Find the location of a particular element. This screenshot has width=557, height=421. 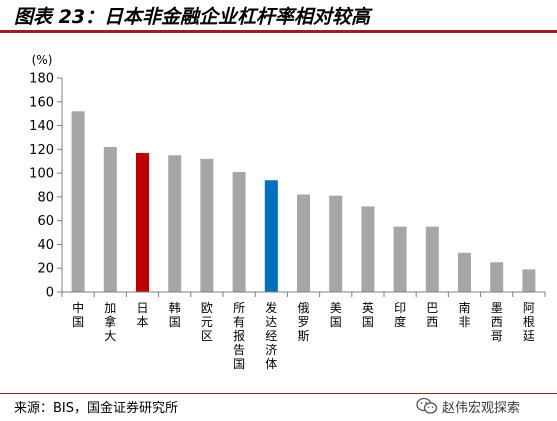

x-tick-label: 印度 is located at coordinates (400, 315).